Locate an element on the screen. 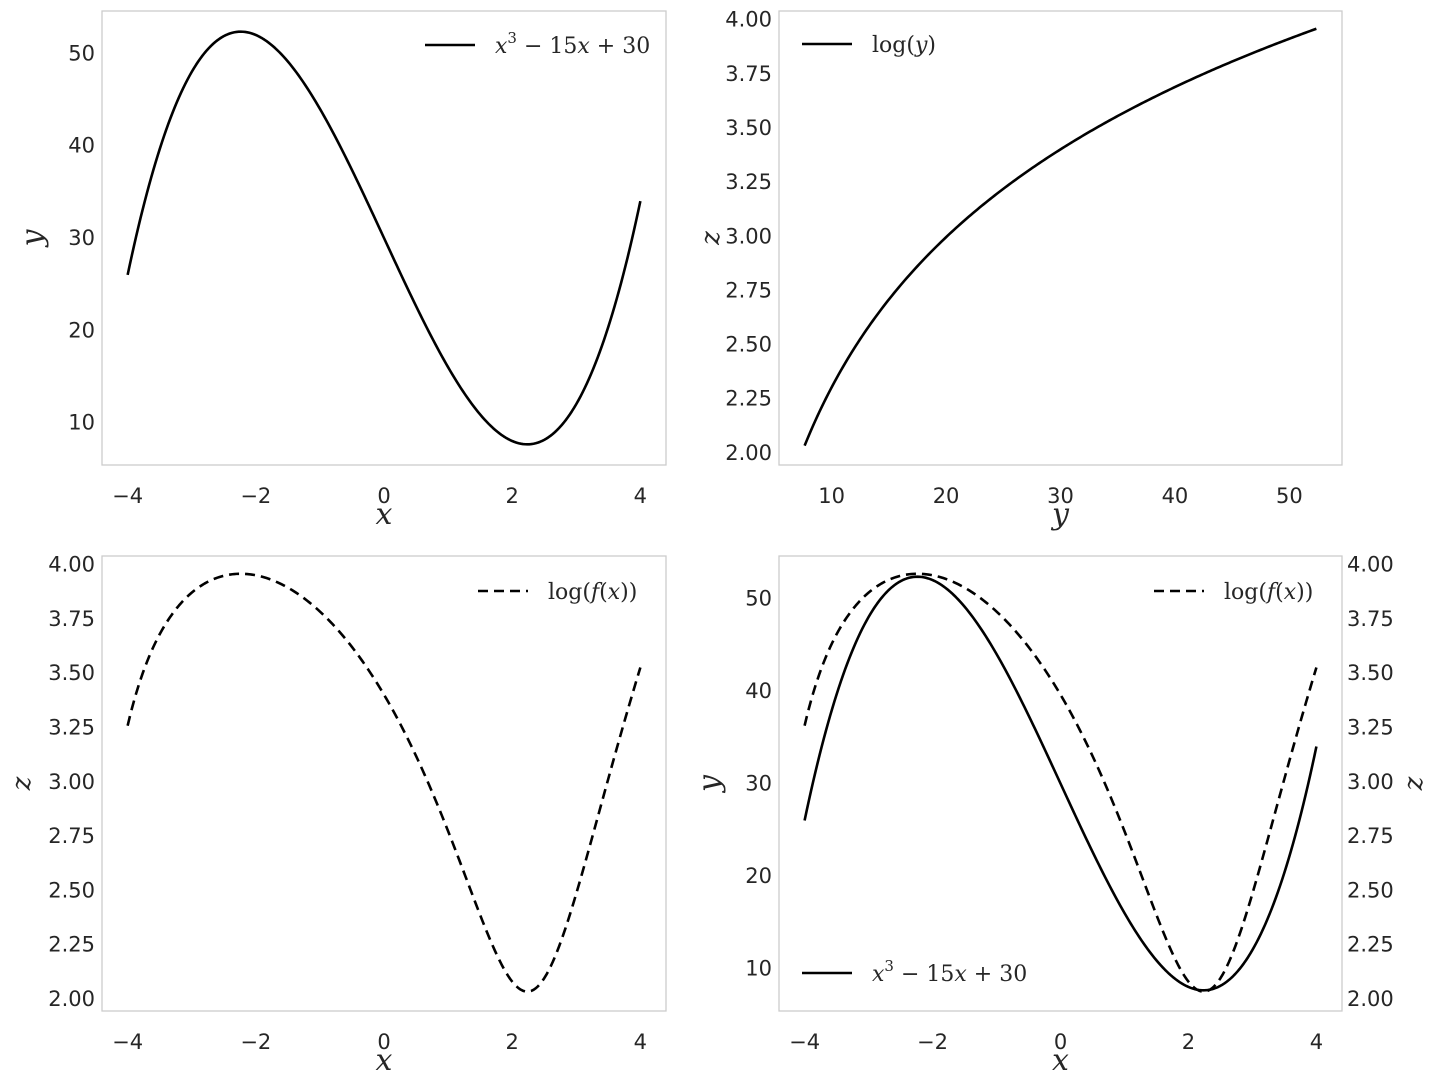 The image size is (1444, 1087). y-right-tick-label: 3.50 is located at coordinates (1370, 673).